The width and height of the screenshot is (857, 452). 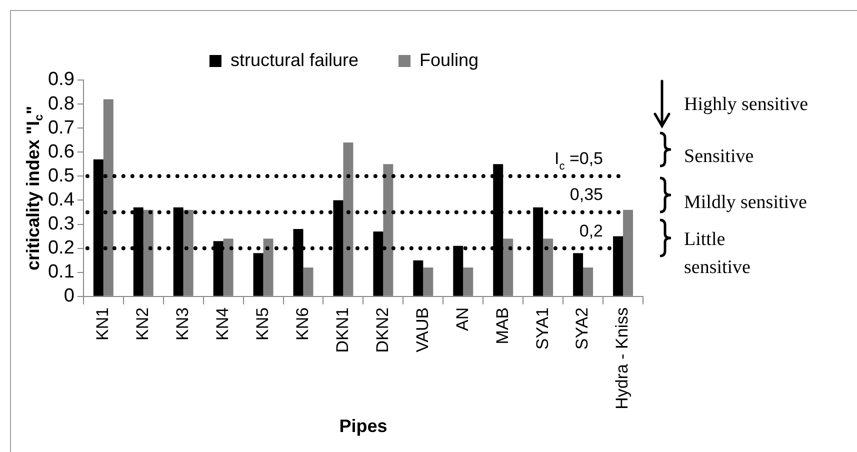 What do you see at coordinates (622, 358) in the screenshot?
I see `x-tick-label: Hydra - Kniss` at bounding box center [622, 358].